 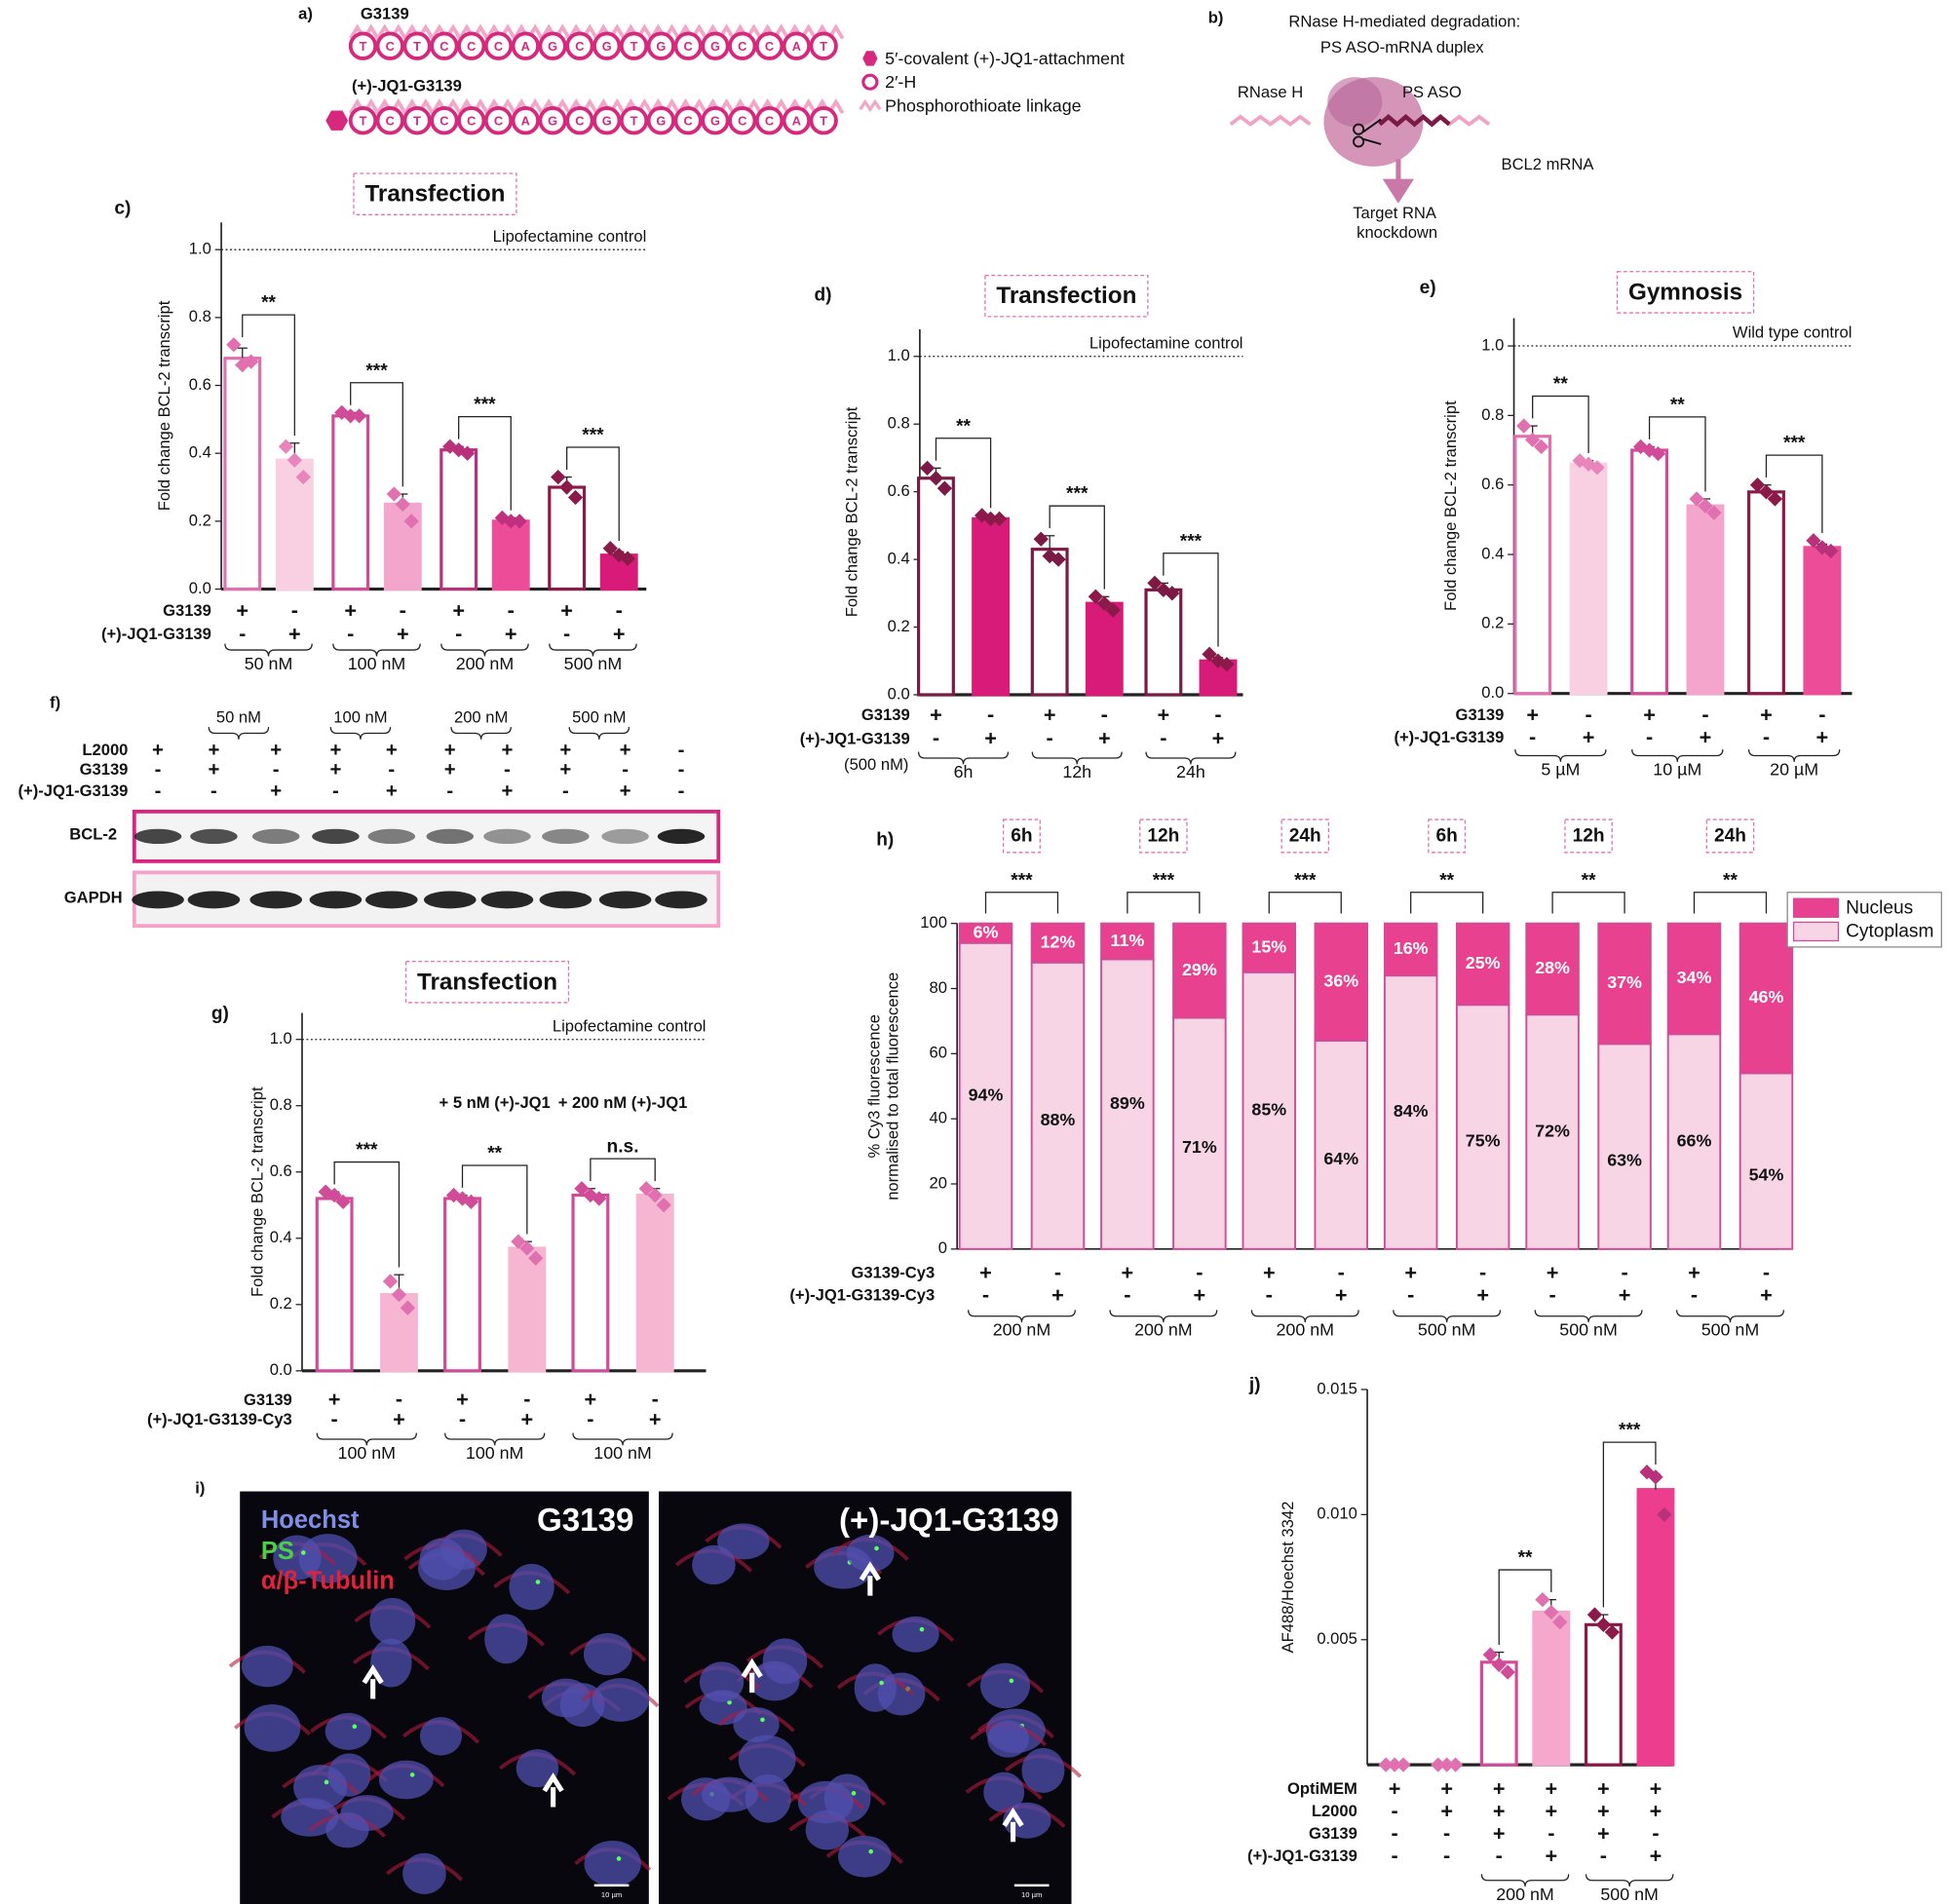 What do you see at coordinates (1005, 58) in the screenshot?
I see `legend-text: 5′-covalent (+)-JQ1-attachment` at bounding box center [1005, 58].